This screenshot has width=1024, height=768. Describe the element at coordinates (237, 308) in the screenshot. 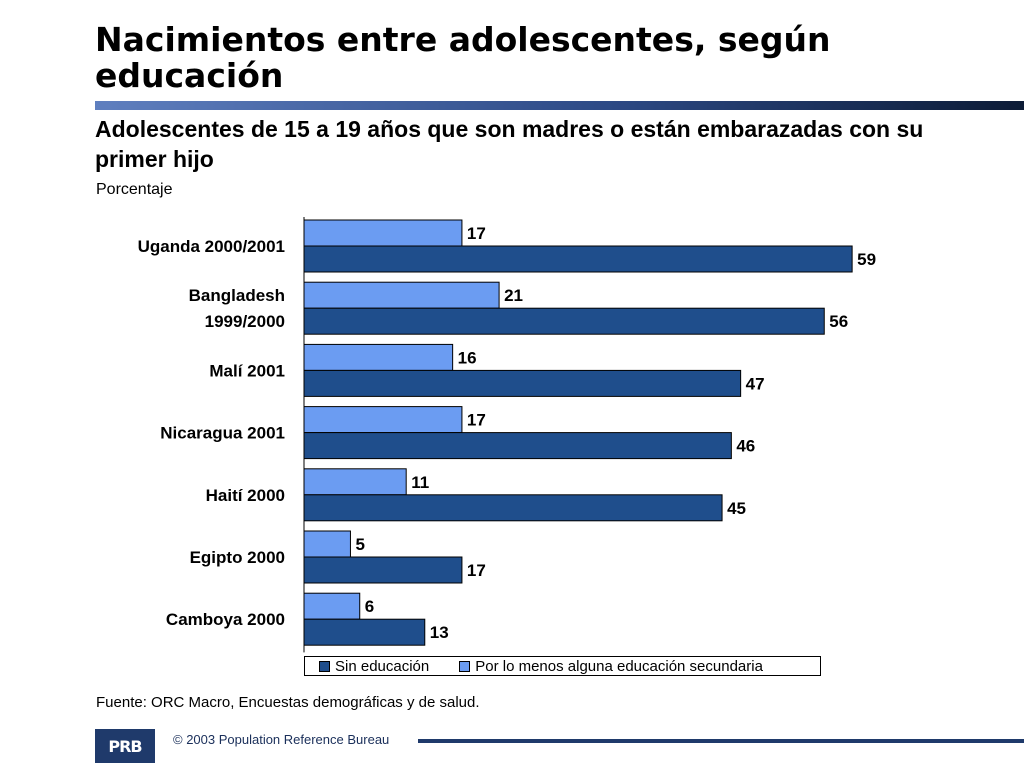

I see `category-label: Bangladesh 1999/2000` at that location.